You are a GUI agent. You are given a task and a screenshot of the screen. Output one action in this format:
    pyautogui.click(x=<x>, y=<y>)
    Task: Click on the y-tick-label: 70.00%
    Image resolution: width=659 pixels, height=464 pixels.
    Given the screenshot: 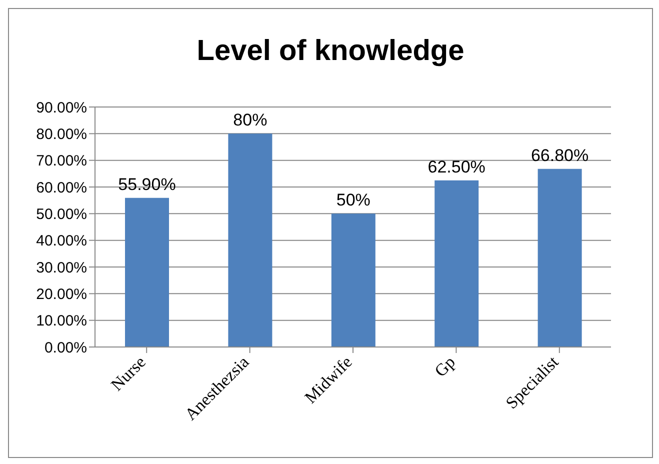 What is the action you would take?
    pyautogui.click(x=61, y=161)
    